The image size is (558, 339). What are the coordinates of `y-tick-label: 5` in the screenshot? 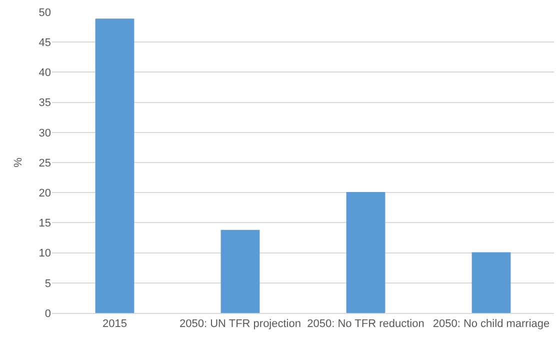 It's located at (47, 284).